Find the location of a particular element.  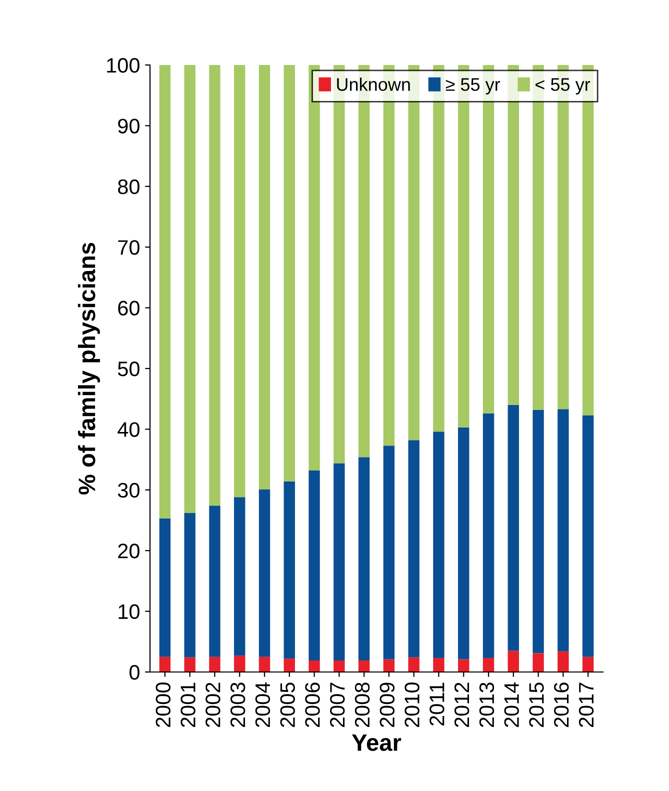

x-tick-label: 2012 is located at coordinates (462, 705).